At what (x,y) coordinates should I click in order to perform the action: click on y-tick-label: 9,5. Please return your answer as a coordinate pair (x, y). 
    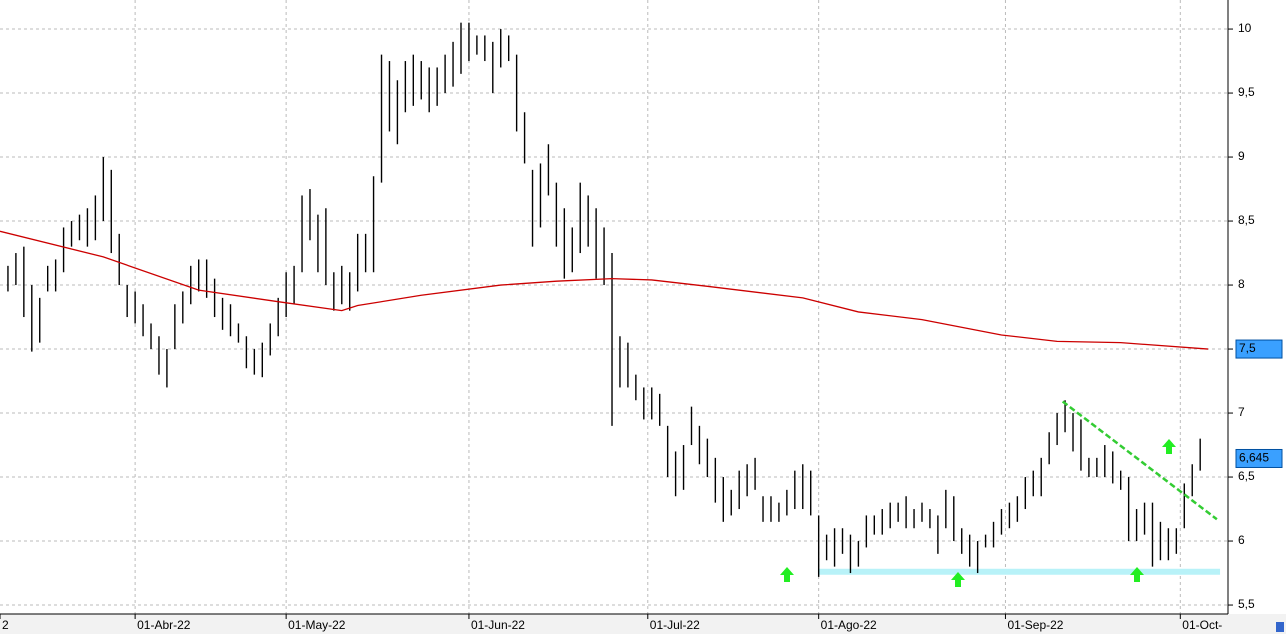
    Looking at the image, I should click on (1246, 92).